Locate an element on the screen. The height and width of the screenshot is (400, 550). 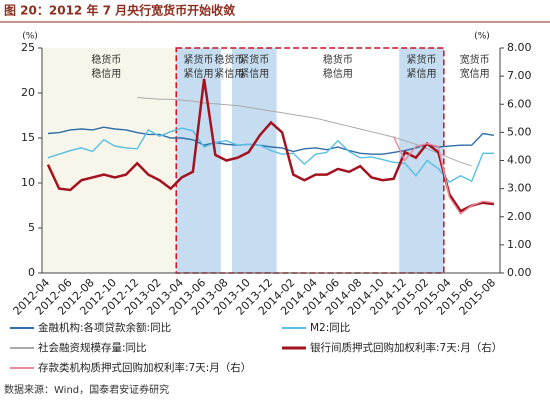
y2-unit: (%) is located at coordinates (482, 37).